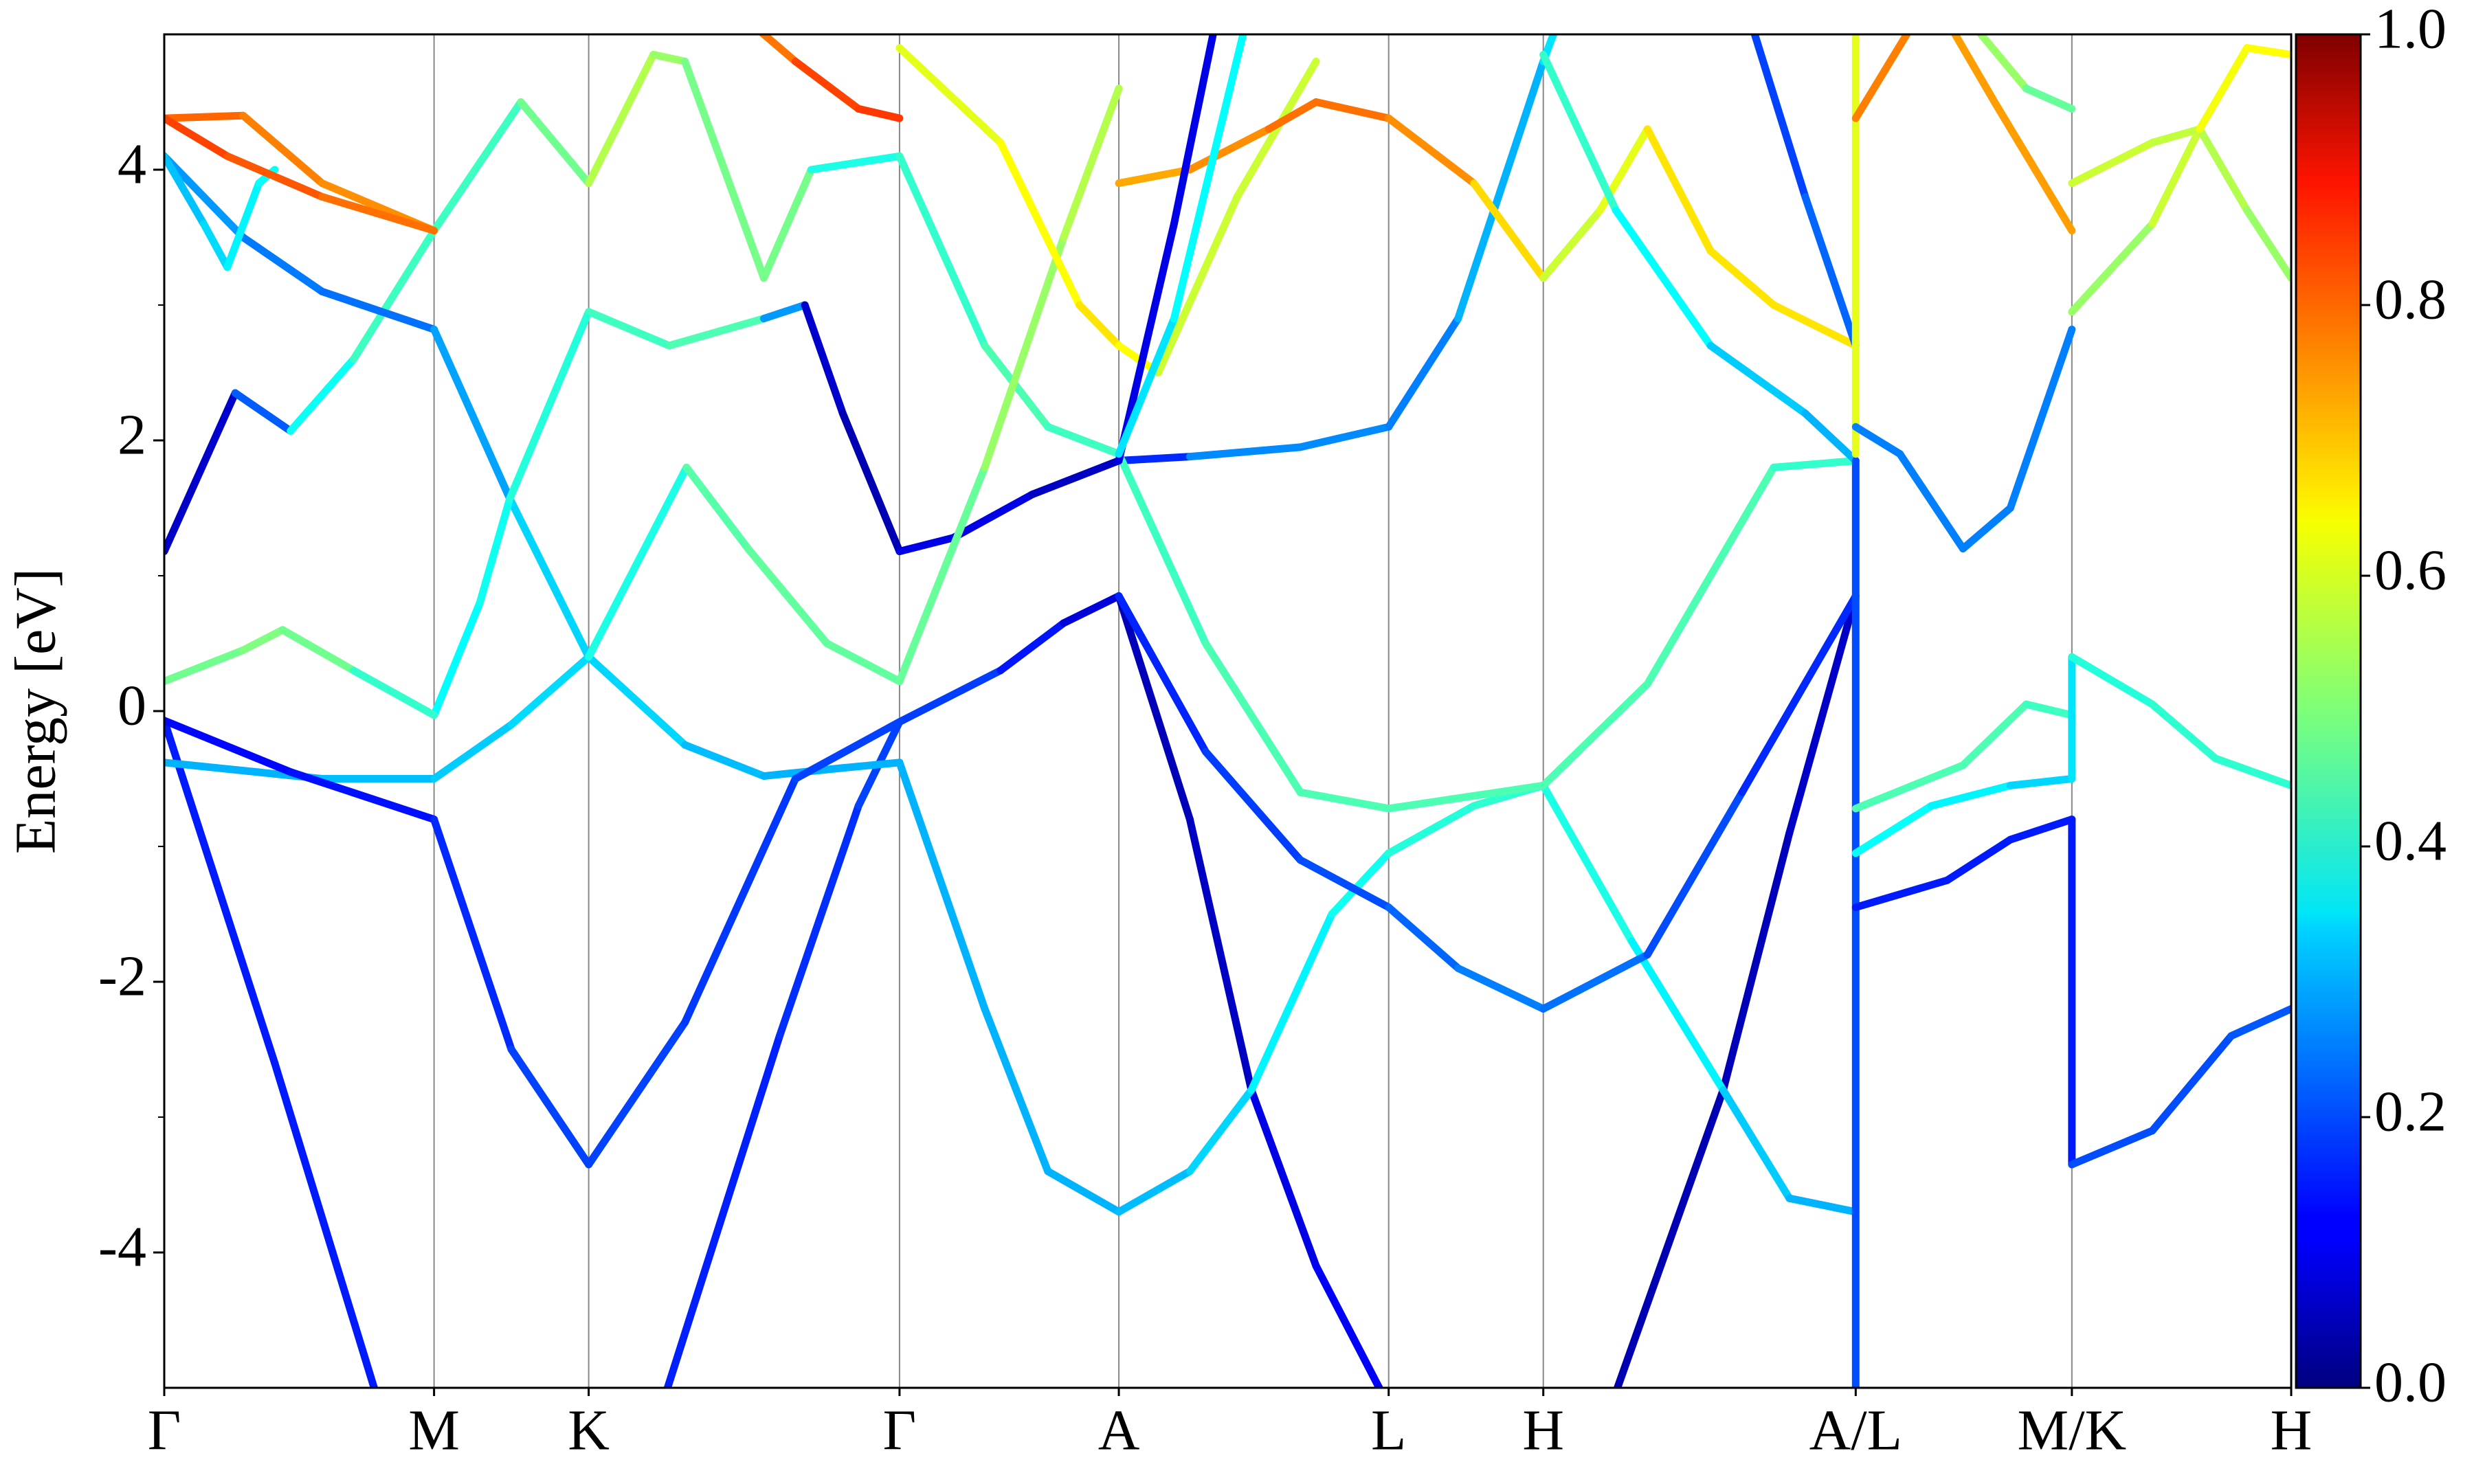 The height and width of the screenshot is (1484, 2474). I want to click on x-tick-label: A/L, so click(1855, 1430).